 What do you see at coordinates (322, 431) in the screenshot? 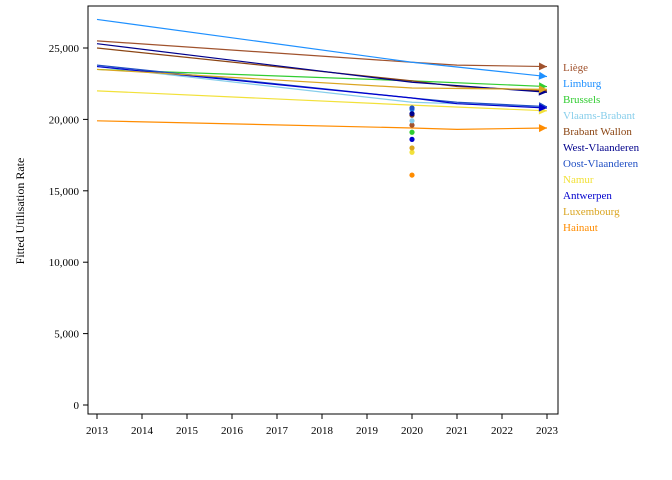
I see `x-tick-label: 2018` at bounding box center [322, 431].